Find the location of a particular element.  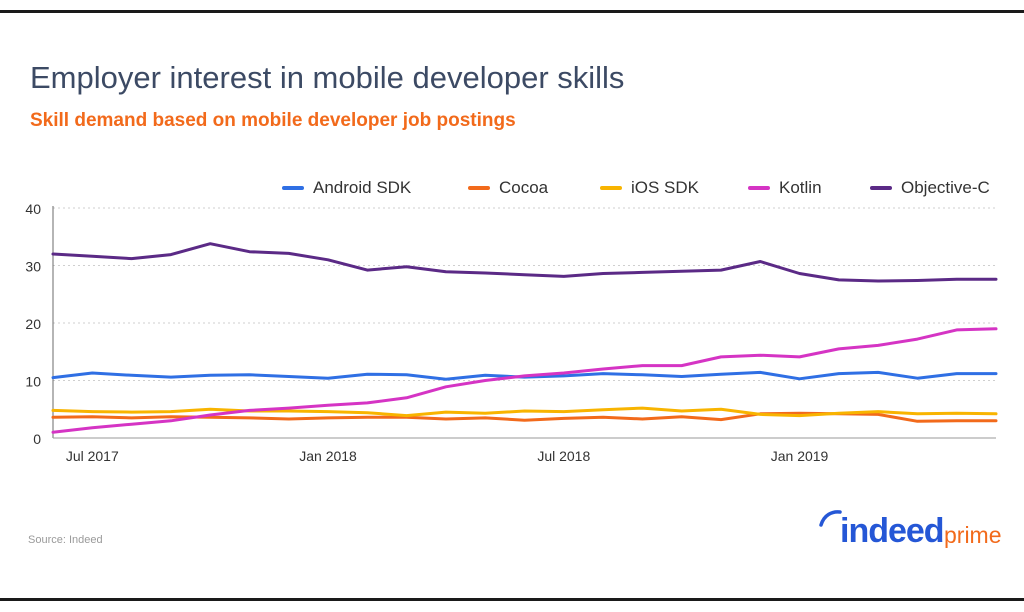

legend-swatch-kotlin is located at coordinates (759, 188).